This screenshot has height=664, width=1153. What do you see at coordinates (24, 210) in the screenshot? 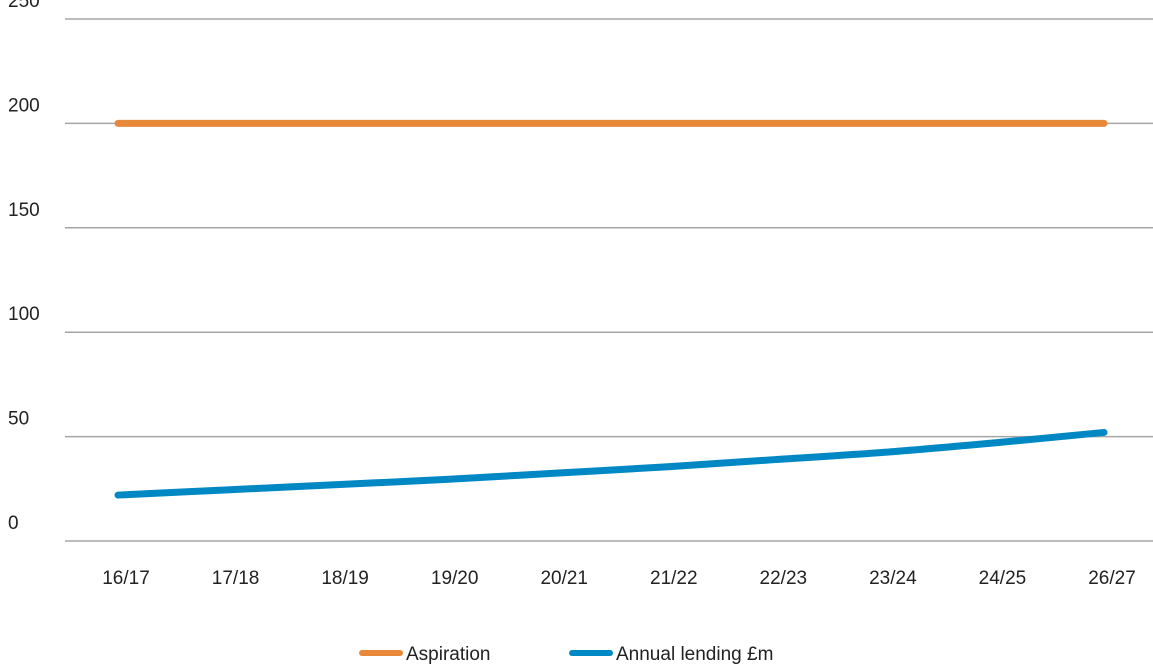
I see `y-tick-label: 150` at bounding box center [24, 210].